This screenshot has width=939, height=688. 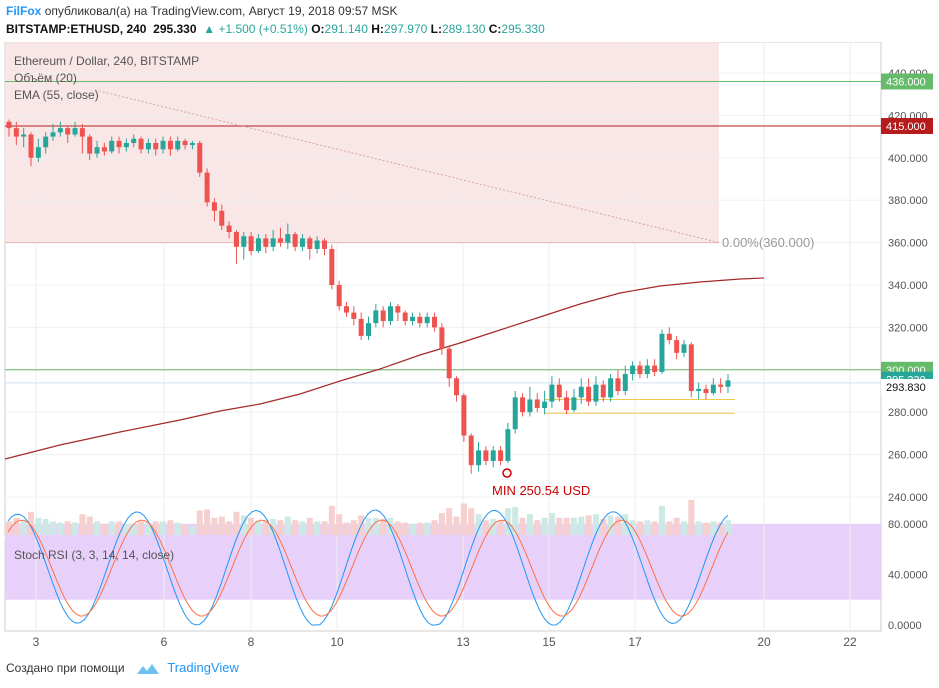 I want to click on time-tick: 8, so click(x=251, y=642).